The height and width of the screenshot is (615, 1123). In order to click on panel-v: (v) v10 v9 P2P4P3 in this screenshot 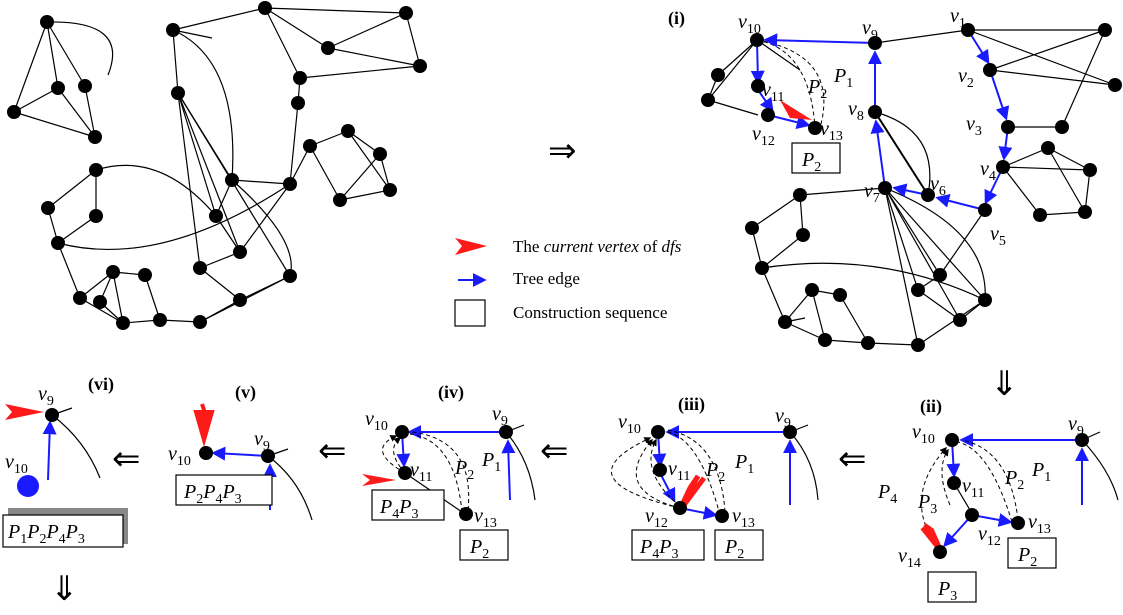, I will do `click(240, 451)`.